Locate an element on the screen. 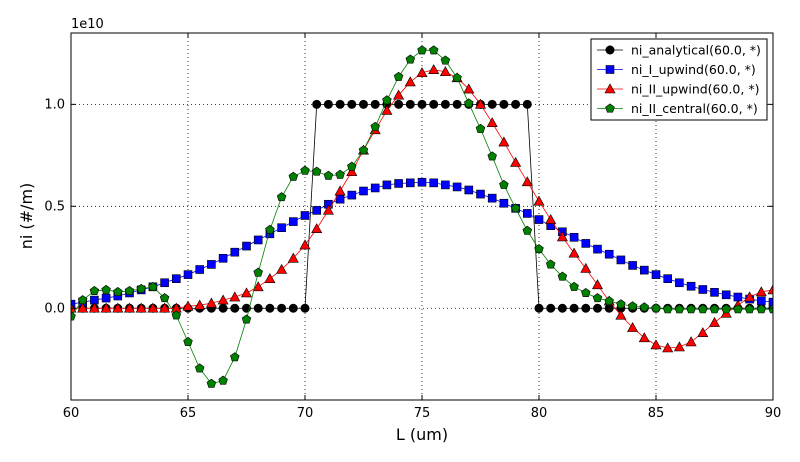  legend-label: ni_II_upwind(60.0, *) is located at coordinates (695, 89).